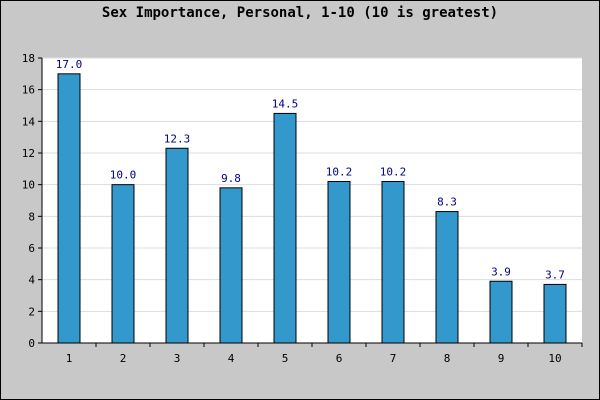  I want to click on value-label-4: 9.8, so click(231, 178).